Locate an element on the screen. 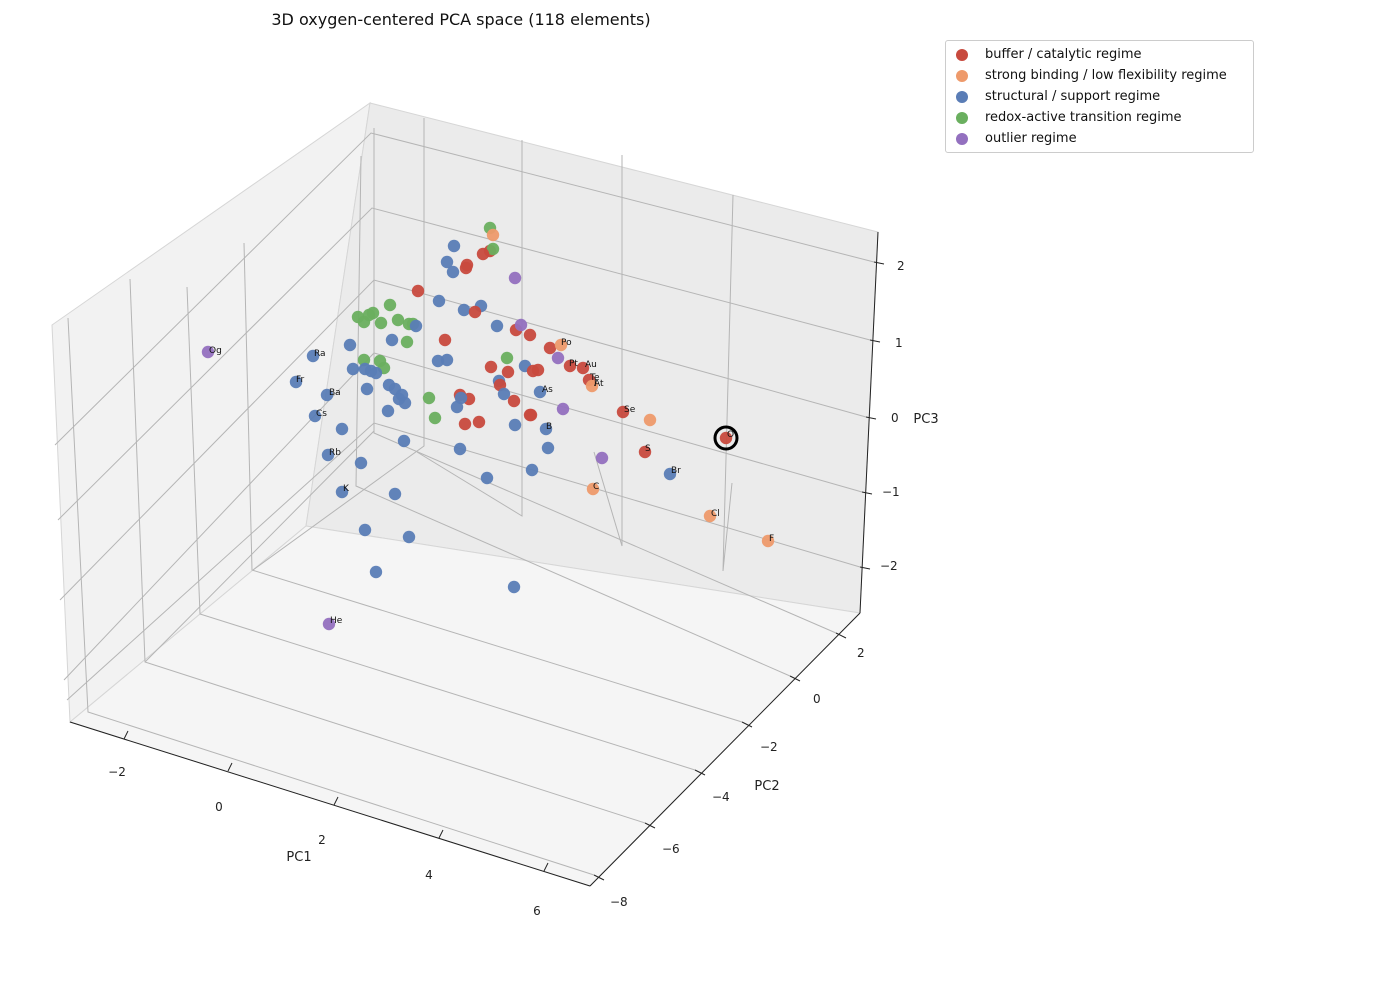 This screenshot has width=1374, height=982. legend-label: redox-active transition regime is located at coordinates (1083, 117).